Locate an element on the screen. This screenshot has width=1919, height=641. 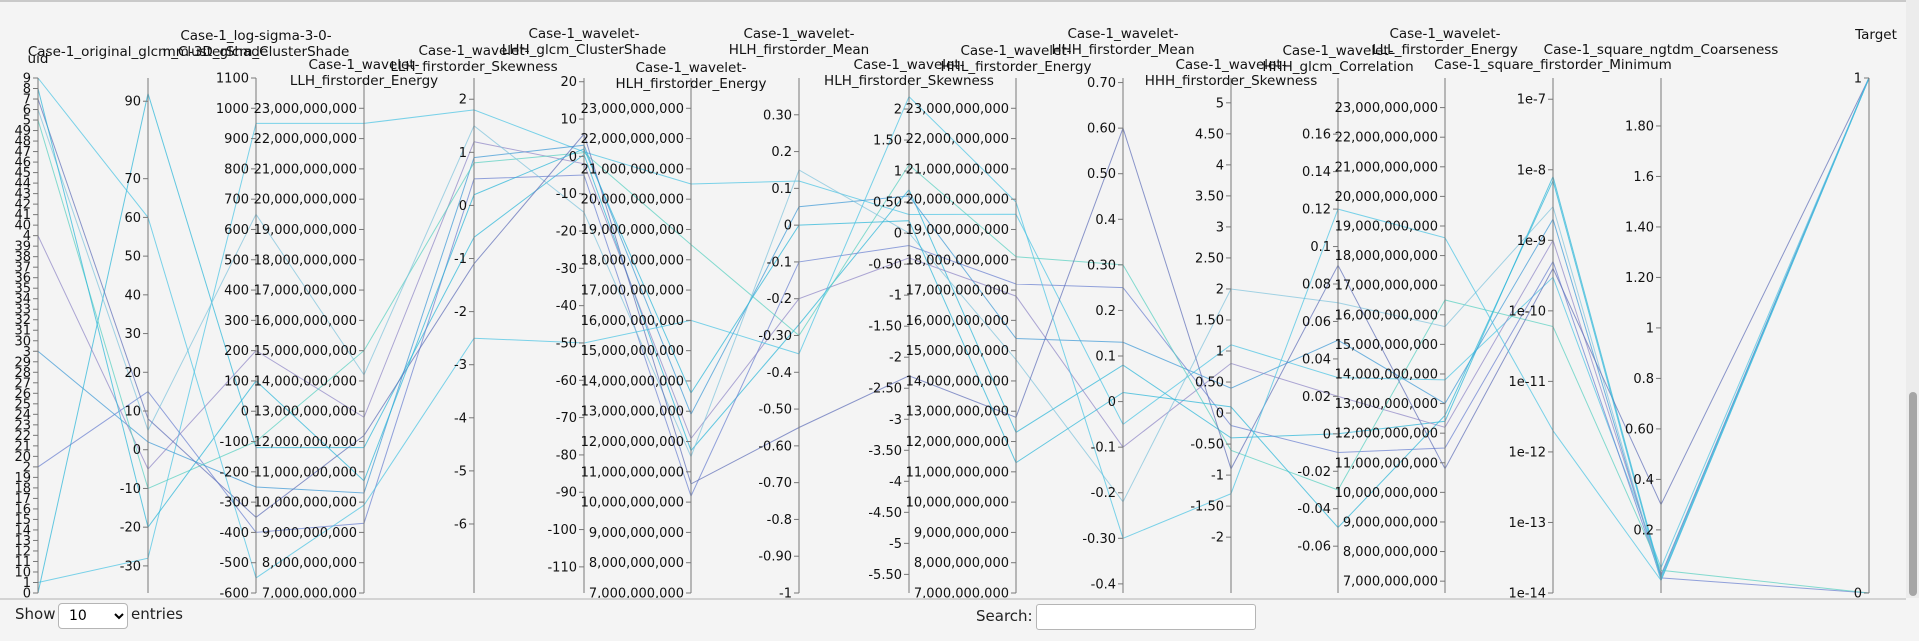
tick-label: 0.2 is located at coordinates (1105, 311).